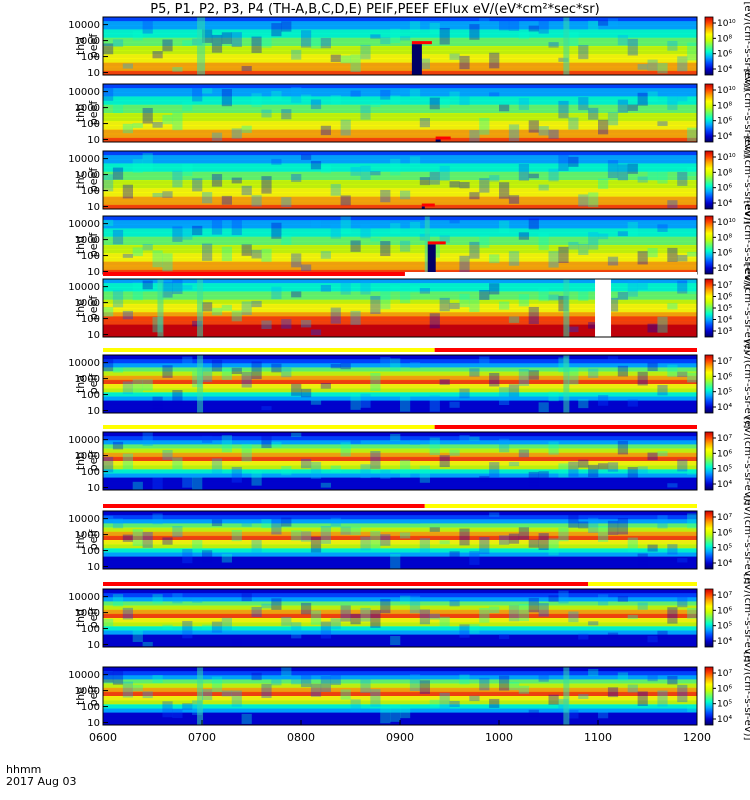  I want to click on y-tick-label: 1000, so click(87, 175).